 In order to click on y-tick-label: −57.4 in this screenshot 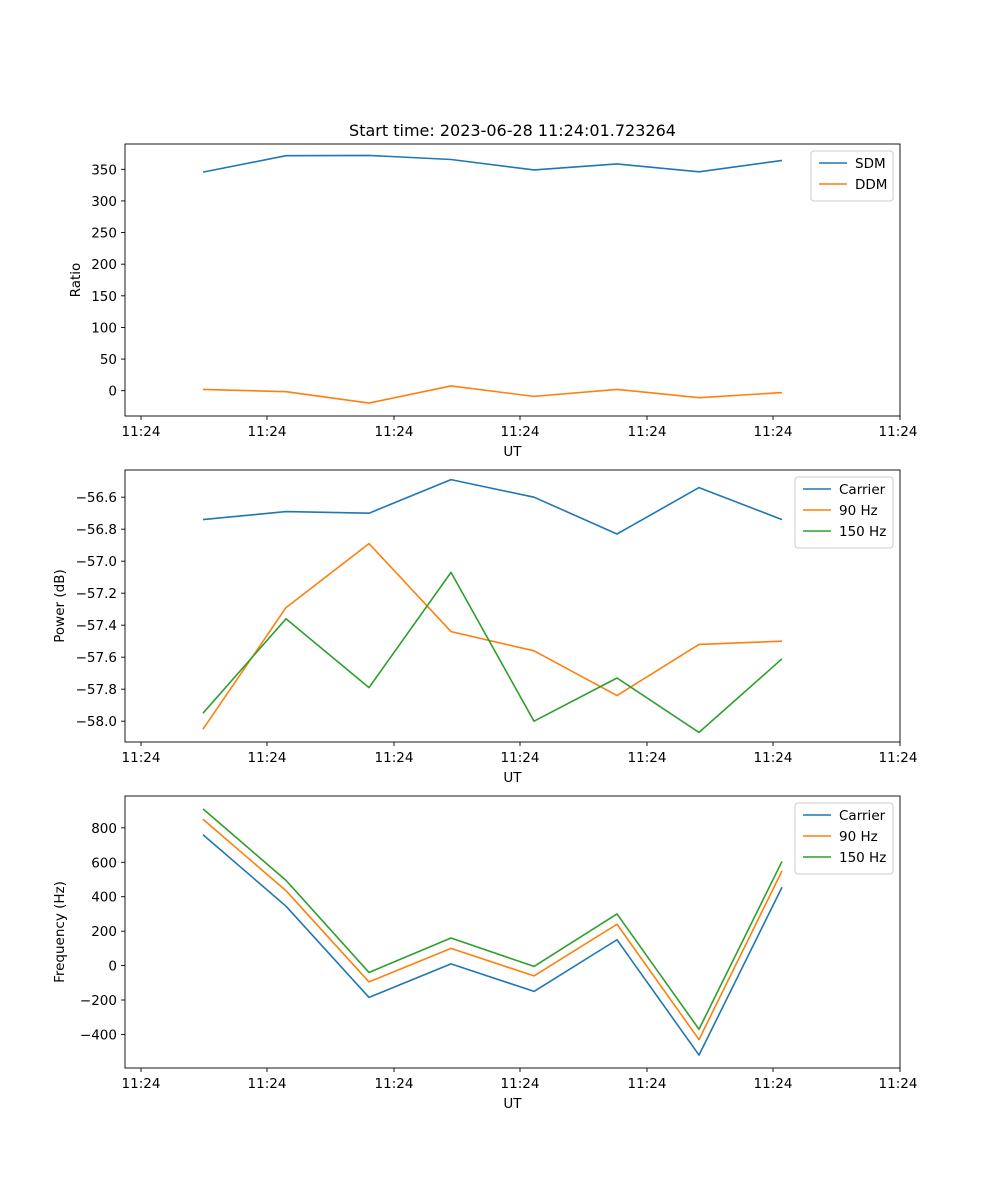, I will do `click(96, 626)`.